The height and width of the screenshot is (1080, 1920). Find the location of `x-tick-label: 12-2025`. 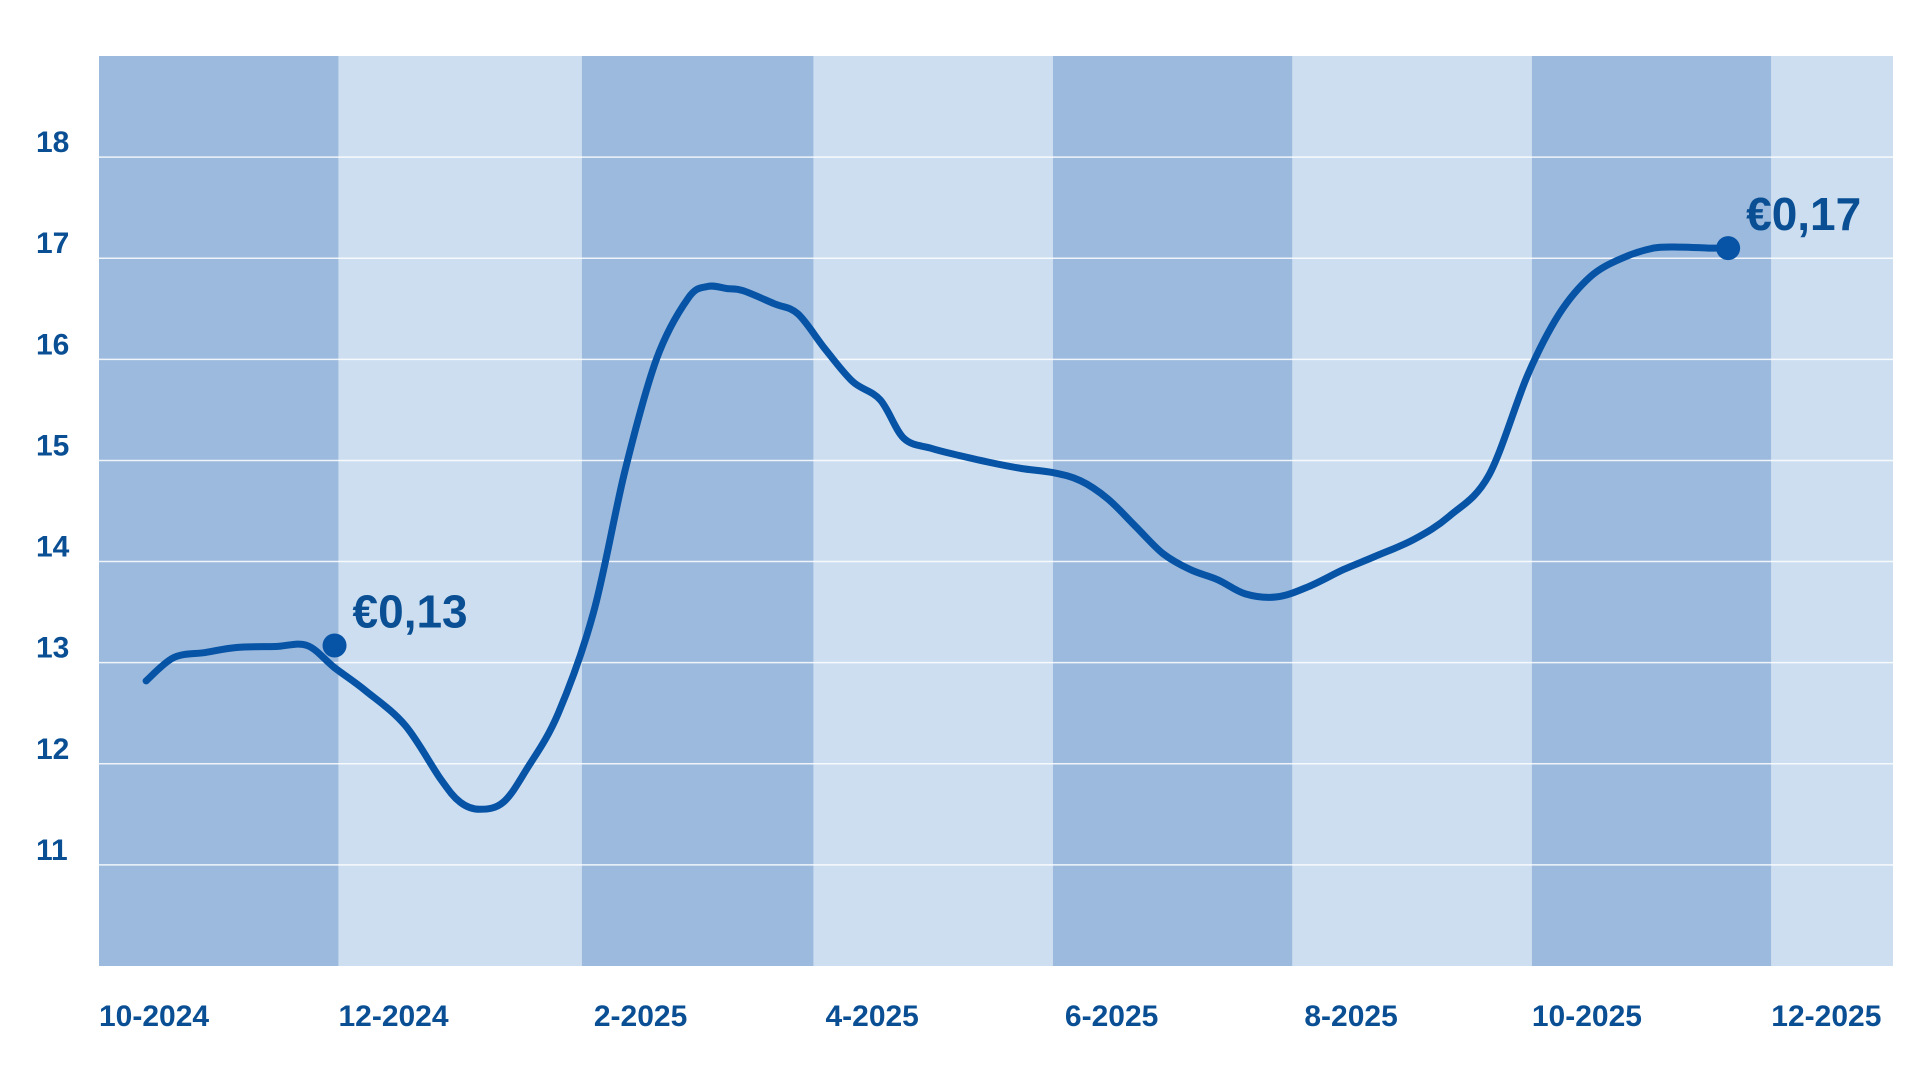

x-tick-label: 12-2025 is located at coordinates (1826, 1016).